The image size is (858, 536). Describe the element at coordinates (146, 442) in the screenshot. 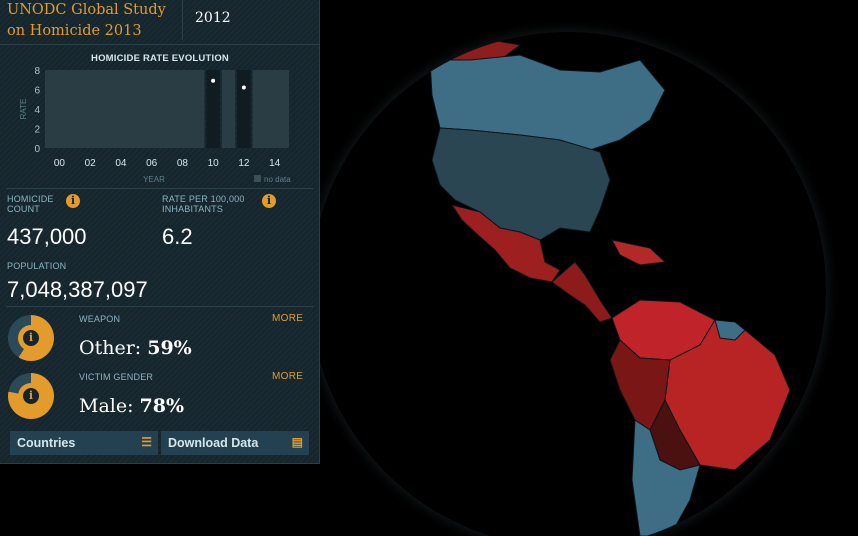

I see `list-icon: ☰` at that location.